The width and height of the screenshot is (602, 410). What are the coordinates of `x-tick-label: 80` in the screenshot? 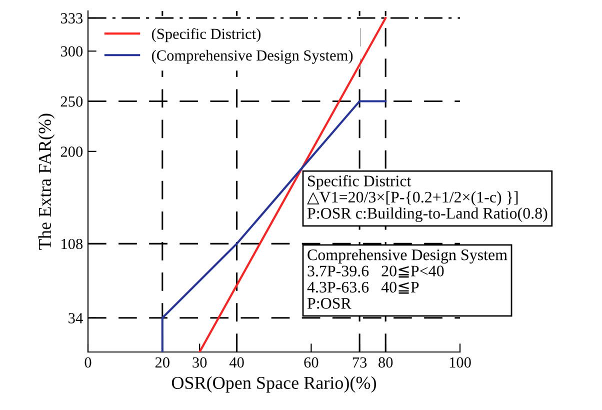 It's located at (385, 362).